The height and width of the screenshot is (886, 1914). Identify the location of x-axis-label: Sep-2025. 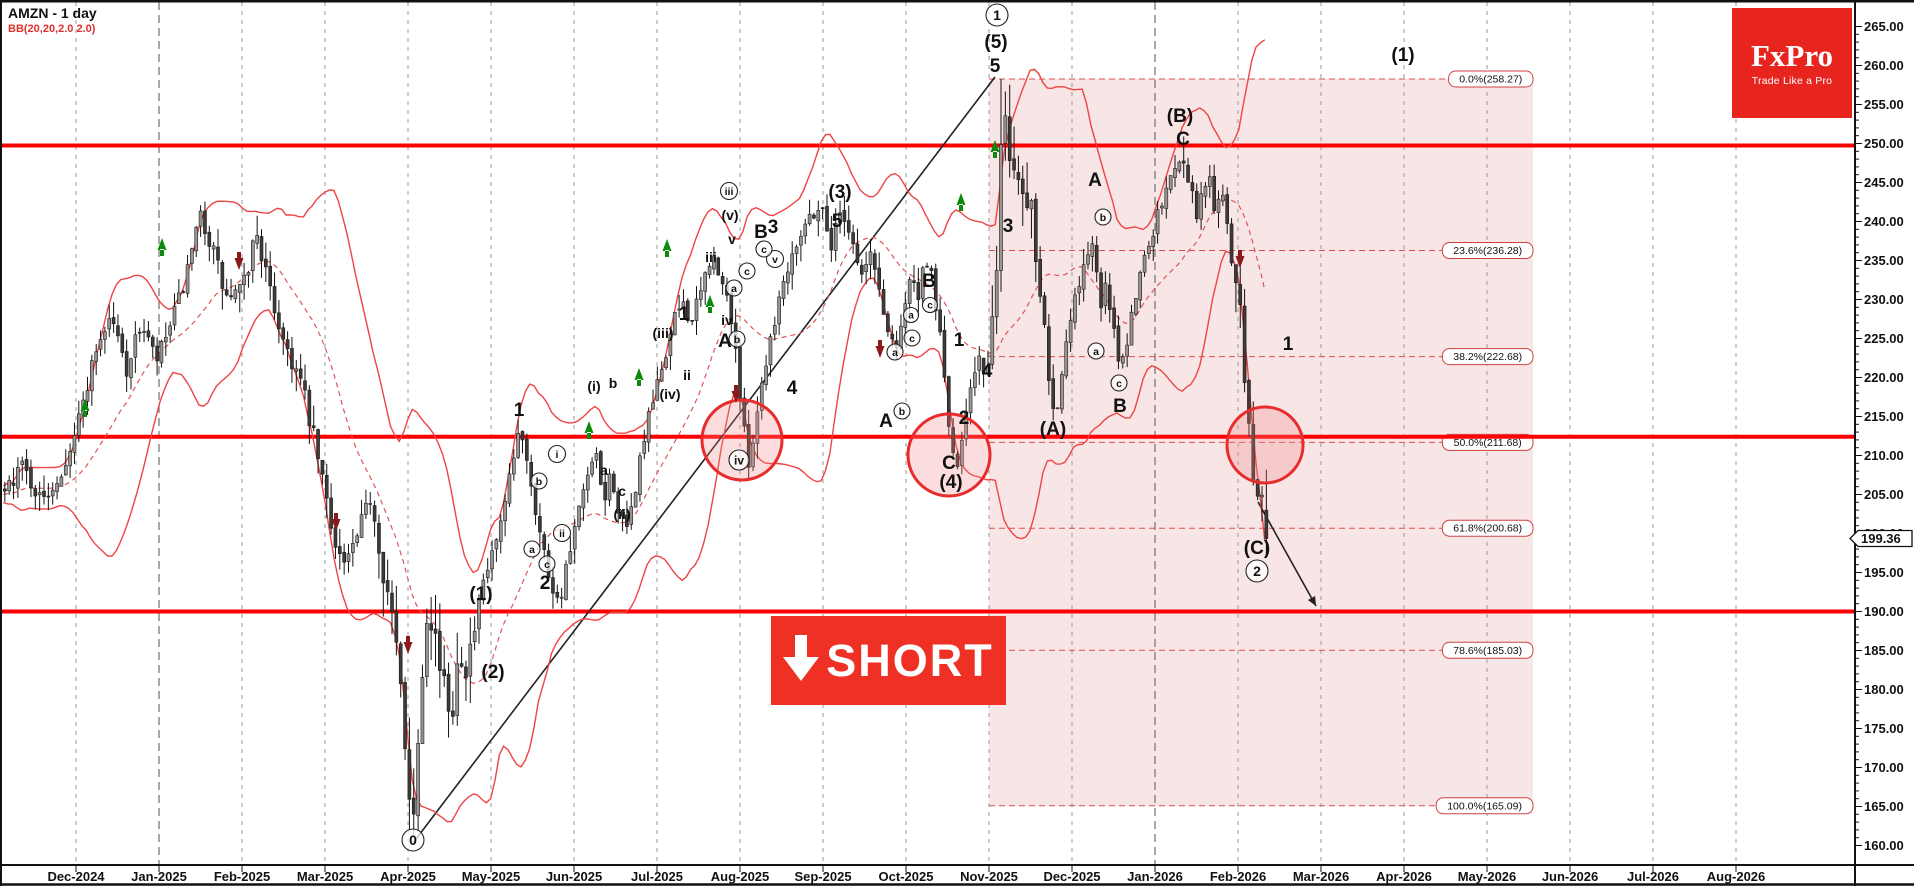
(822, 876).